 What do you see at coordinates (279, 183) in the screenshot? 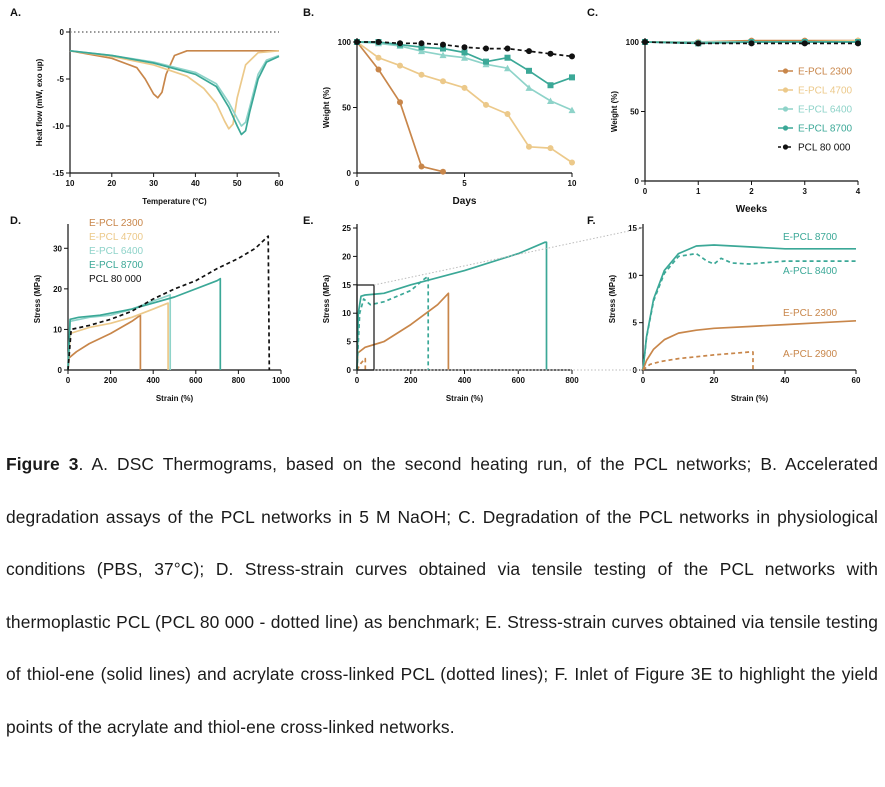
I see `x-tick-label: 60` at bounding box center [279, 183].